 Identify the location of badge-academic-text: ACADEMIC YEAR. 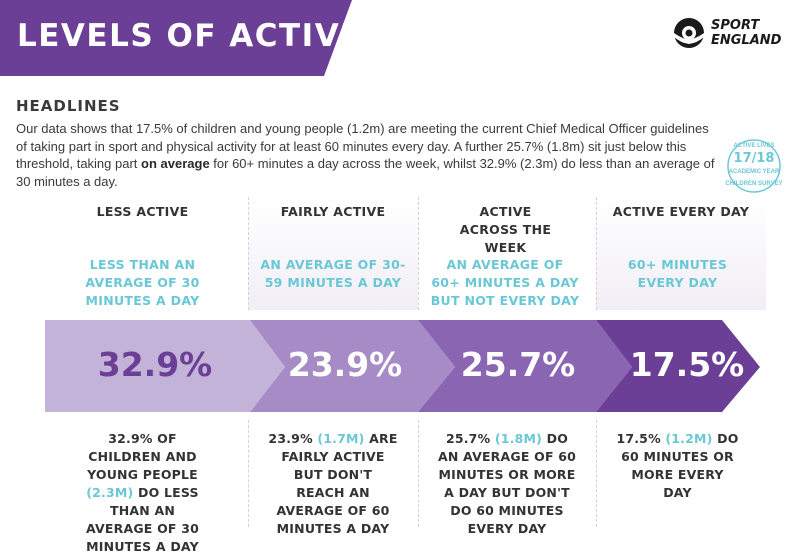
(754, 172).